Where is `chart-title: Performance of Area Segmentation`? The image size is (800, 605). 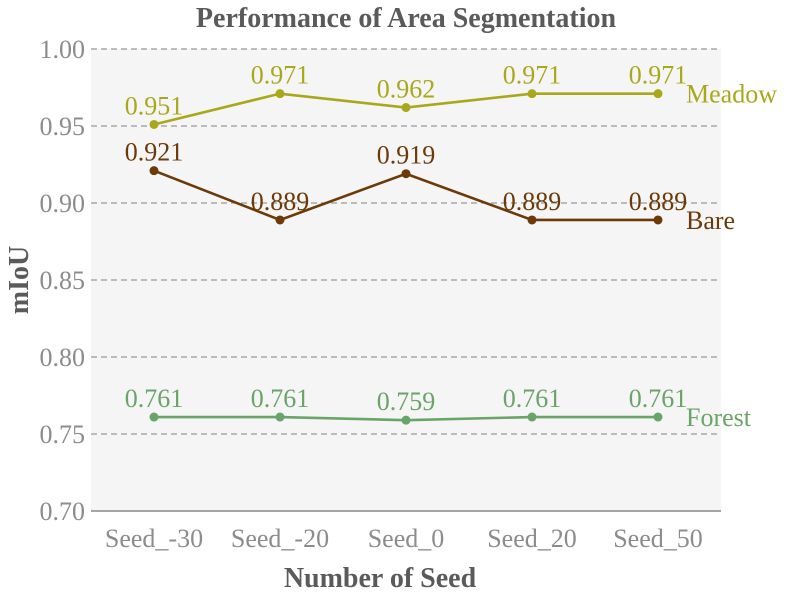
chart-title: Performance of Area Segmentation is located at coordinates (406, 18).